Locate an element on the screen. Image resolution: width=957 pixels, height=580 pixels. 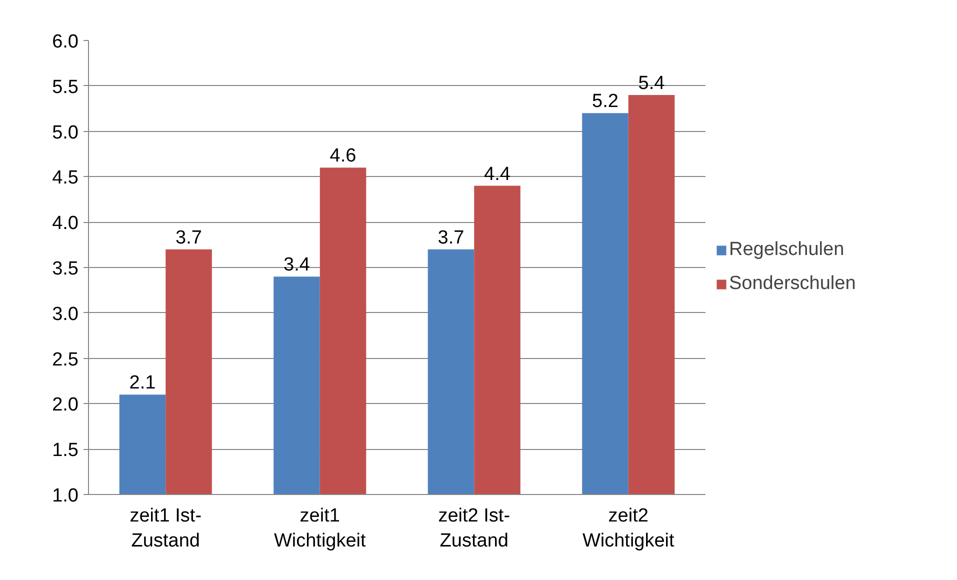
y-tick-label: 5.5 is located at coordinates (65, 87).